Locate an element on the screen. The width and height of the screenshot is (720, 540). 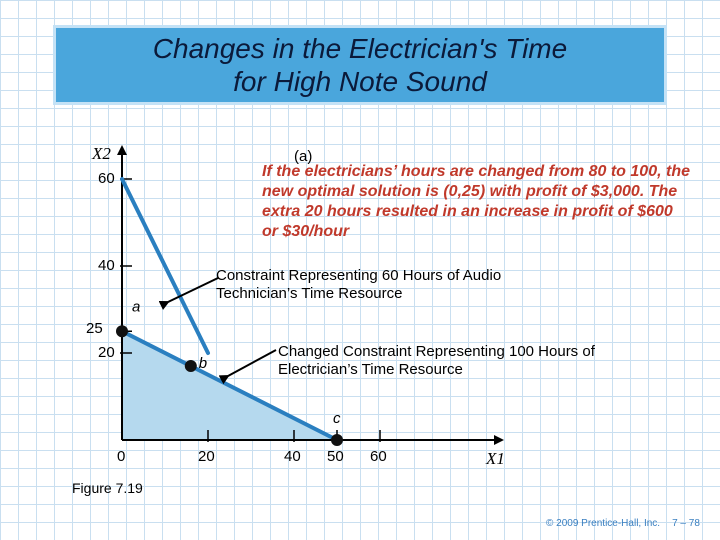
x-tick-label: 0 is located at coordinates (121, 456).